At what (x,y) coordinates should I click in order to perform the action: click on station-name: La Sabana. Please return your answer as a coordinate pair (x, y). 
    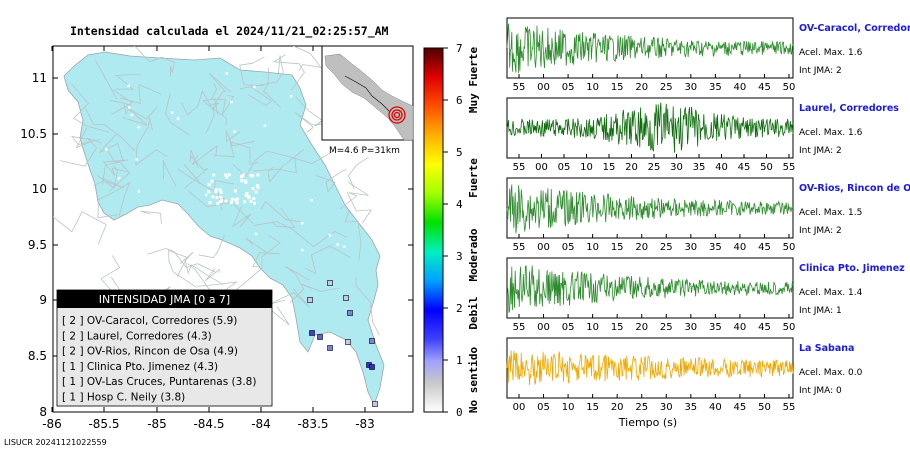
    Looking at the image, I should click on (826, 348).